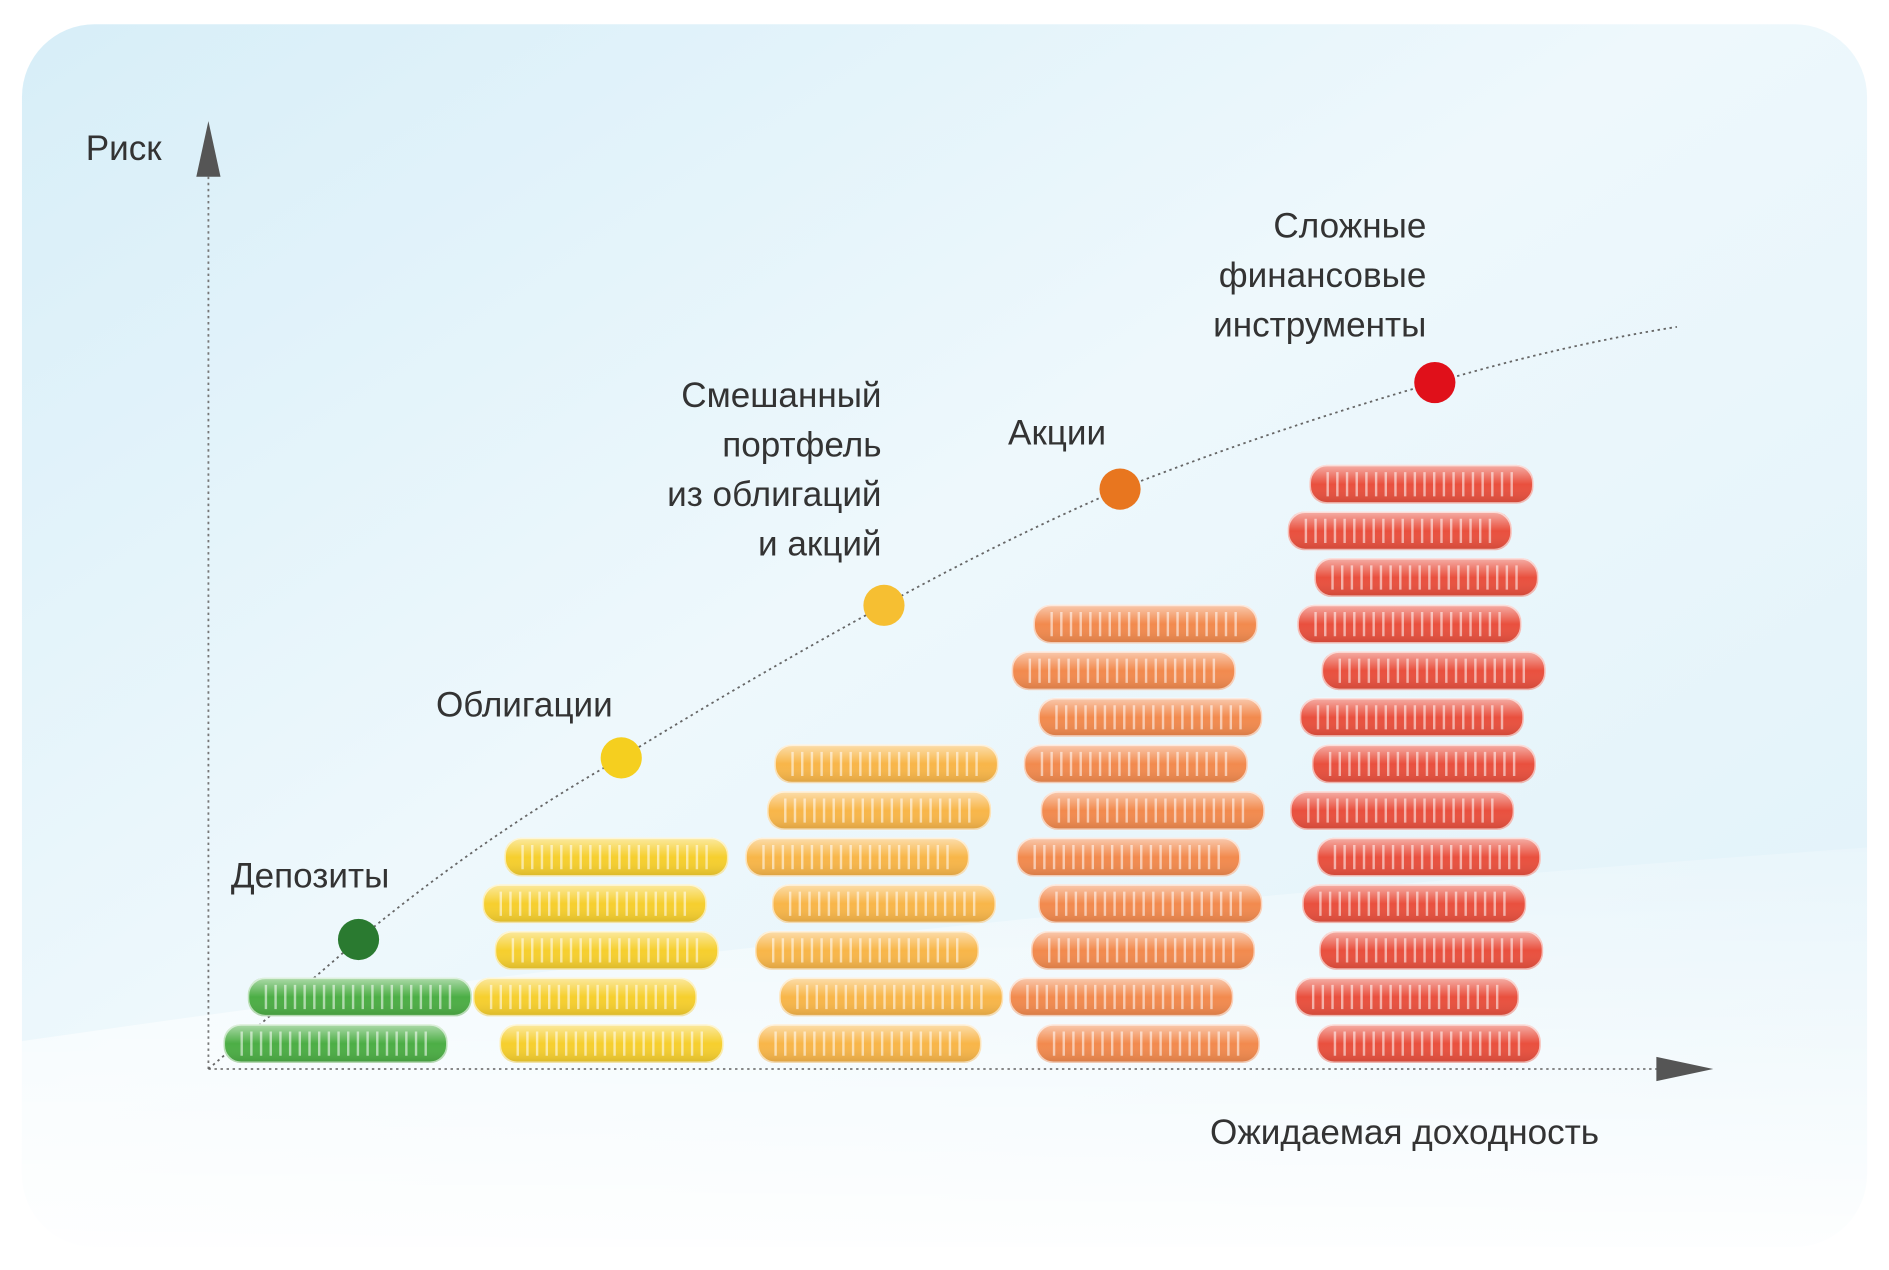 This screenshot has height=1270, width=1889. What do you see at coordinates (1323, 275) in the screenshot?
I see `item-label: финансовые` at bounding box center [1323, 275].